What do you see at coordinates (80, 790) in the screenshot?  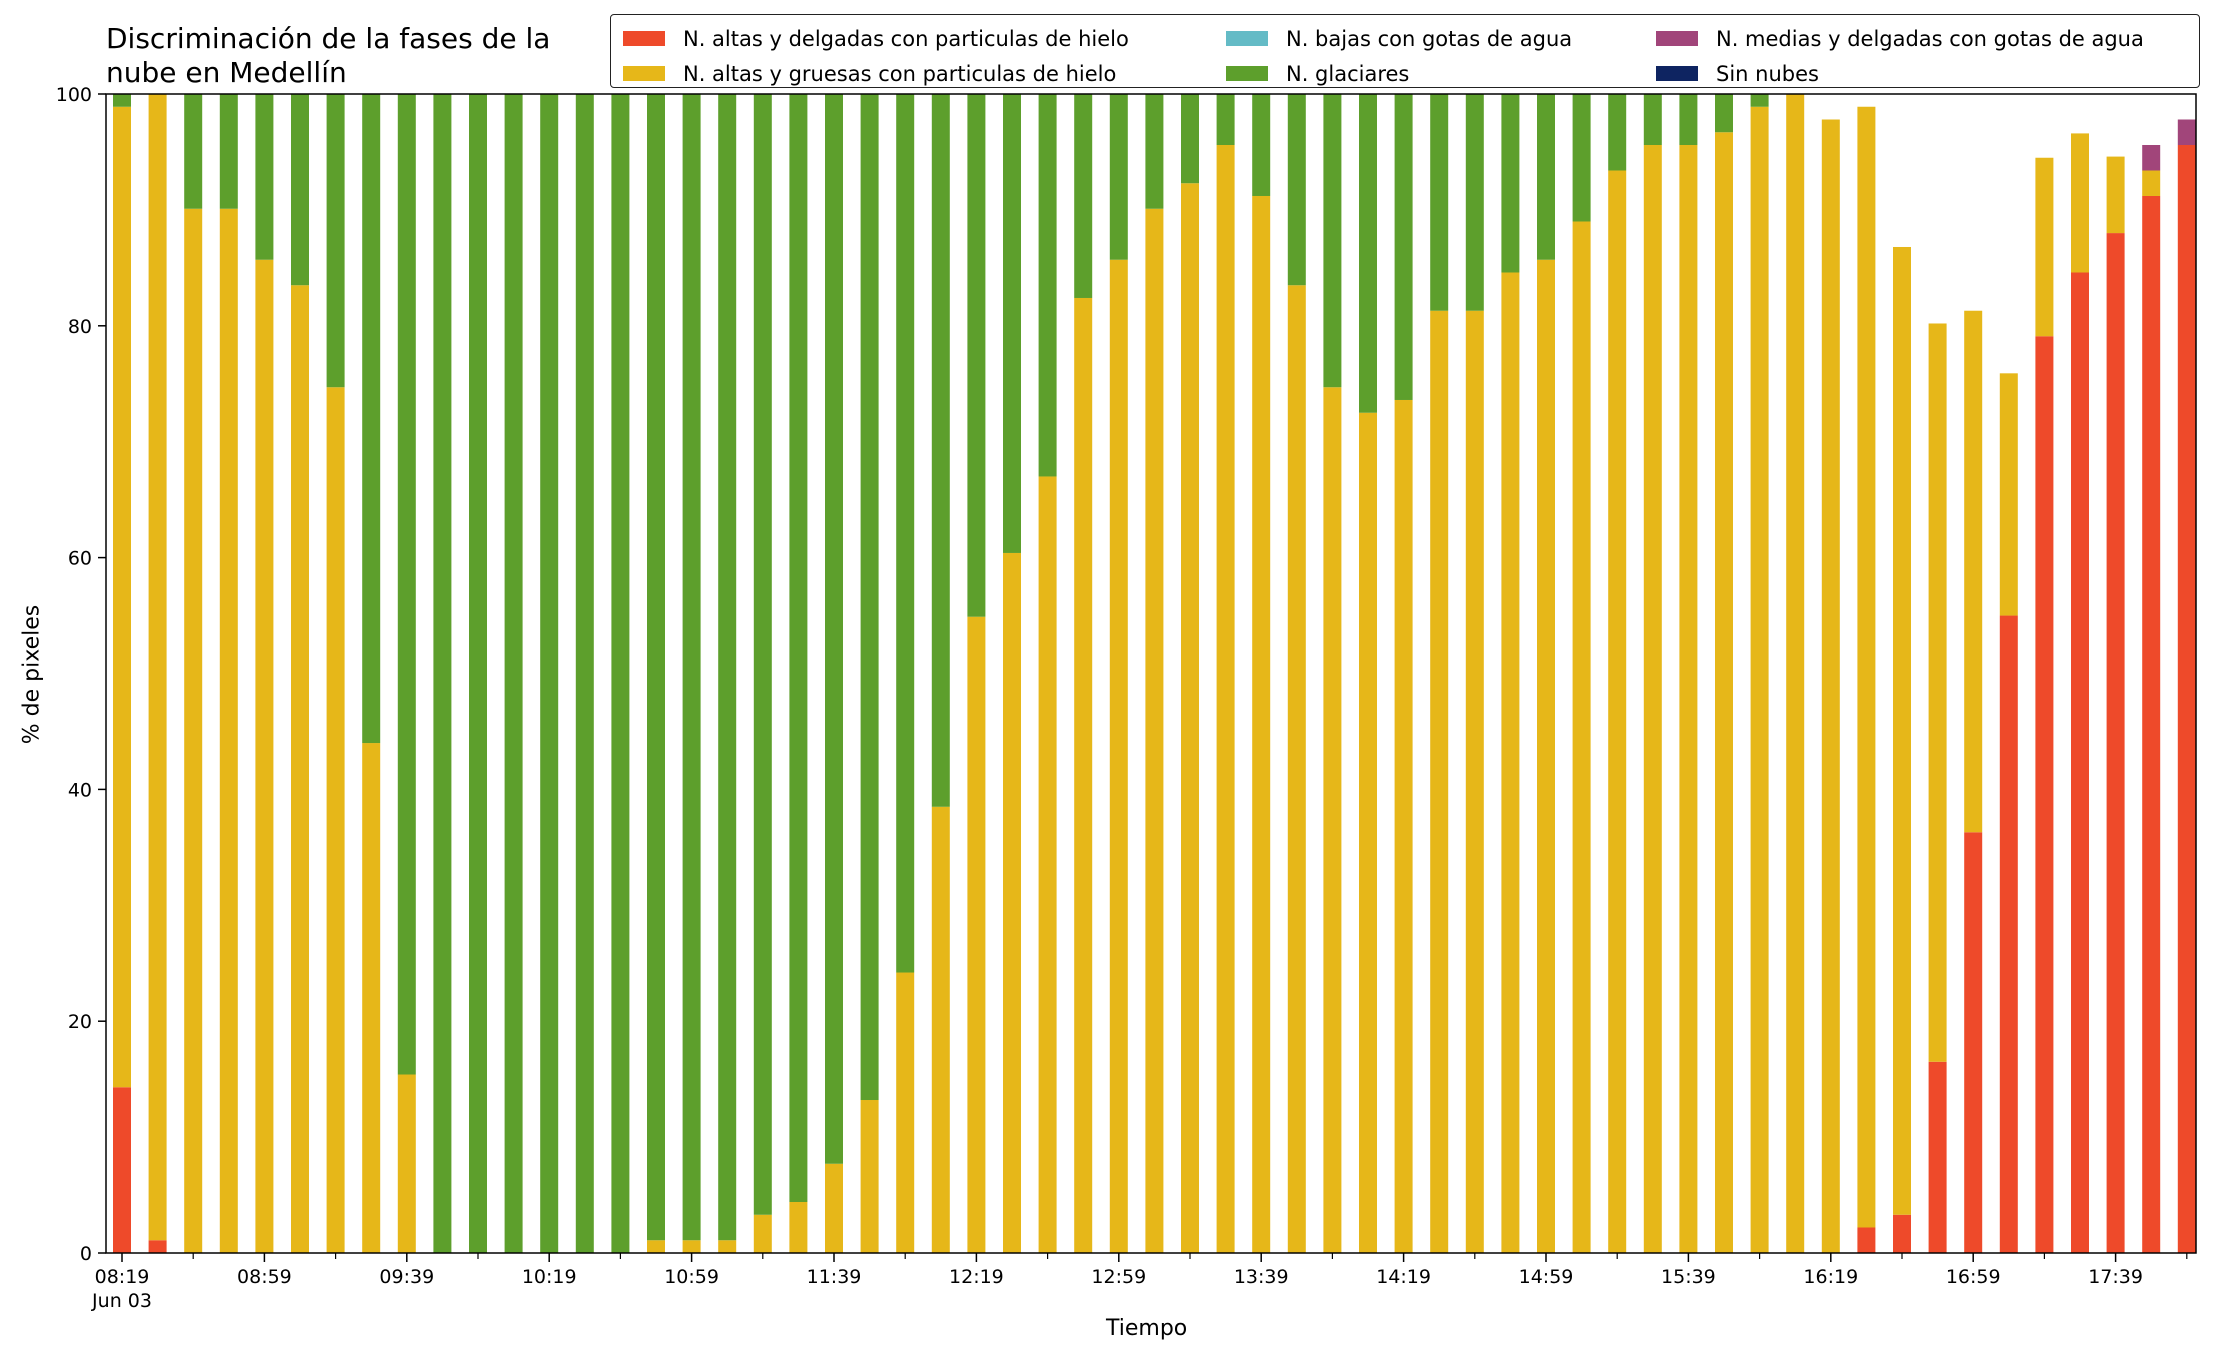 I see `y-tick-label: 40` at bounding box center [80, 790].